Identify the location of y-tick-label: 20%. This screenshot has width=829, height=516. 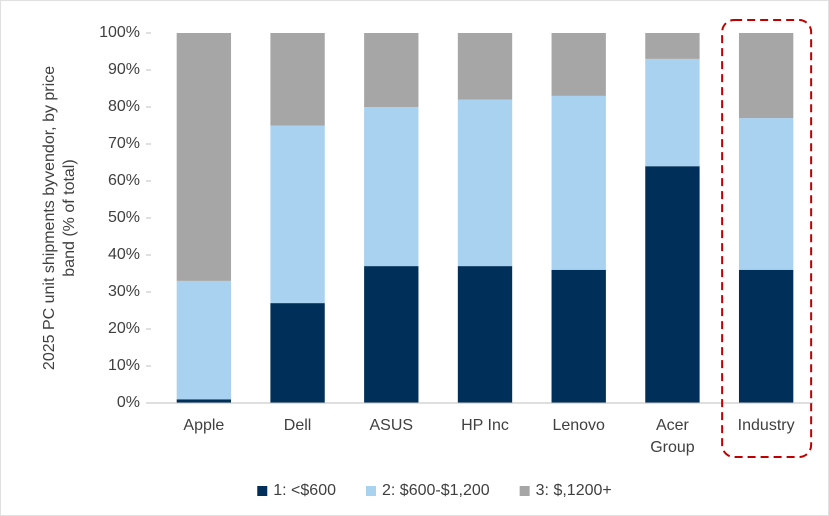
(124, 328).